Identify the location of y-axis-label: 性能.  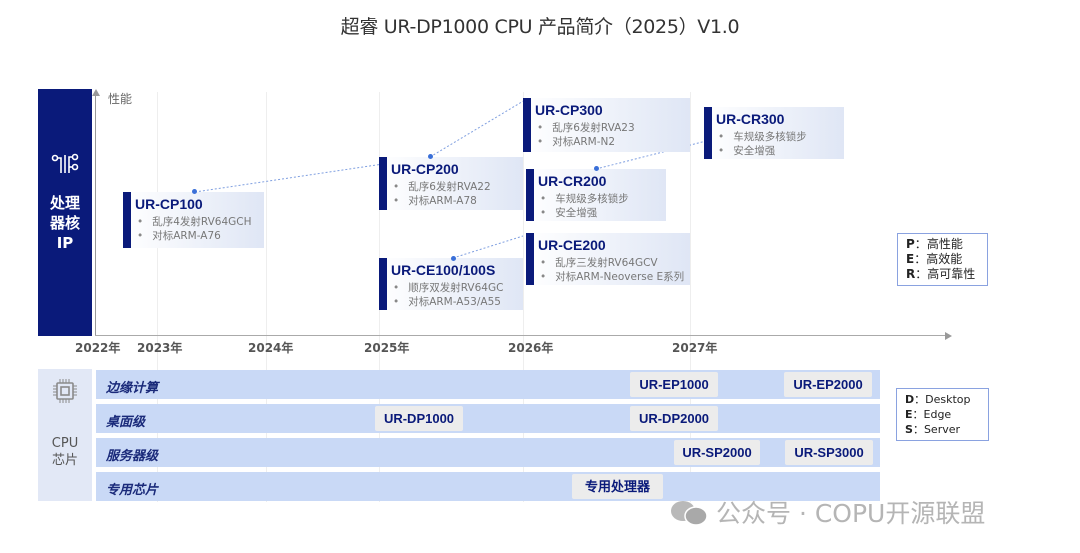
(120, 99).